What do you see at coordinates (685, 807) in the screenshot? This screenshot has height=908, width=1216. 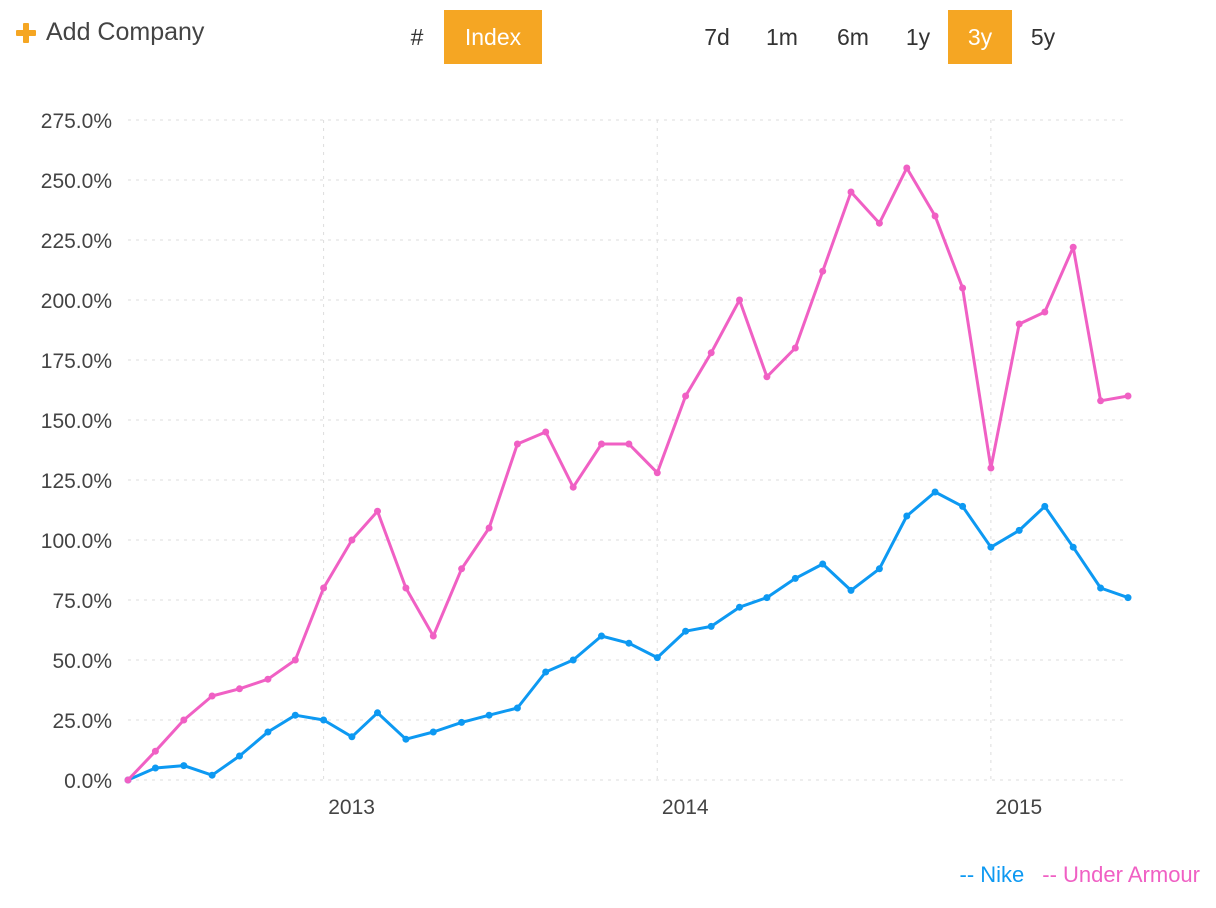 I see `x-tick-label: 2014` at bounding box center [685, 807].